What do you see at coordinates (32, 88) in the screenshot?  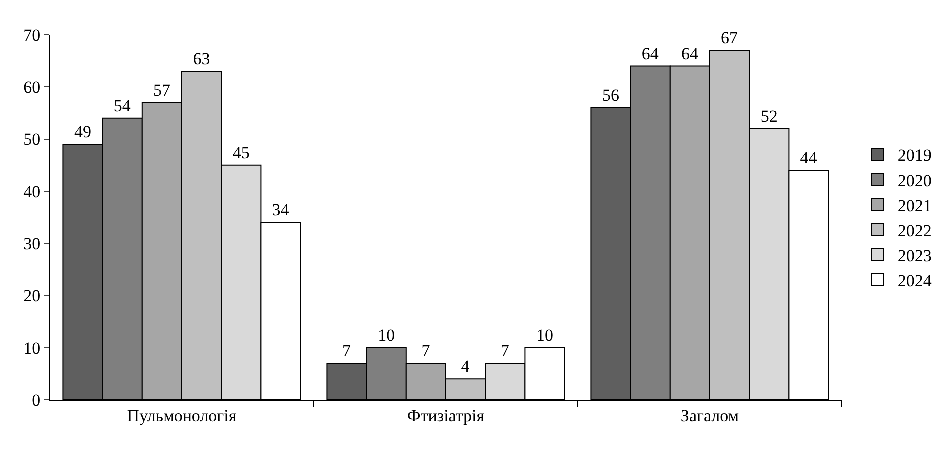 I see `y-tick-label: 60` at bounding box center [32, 88].